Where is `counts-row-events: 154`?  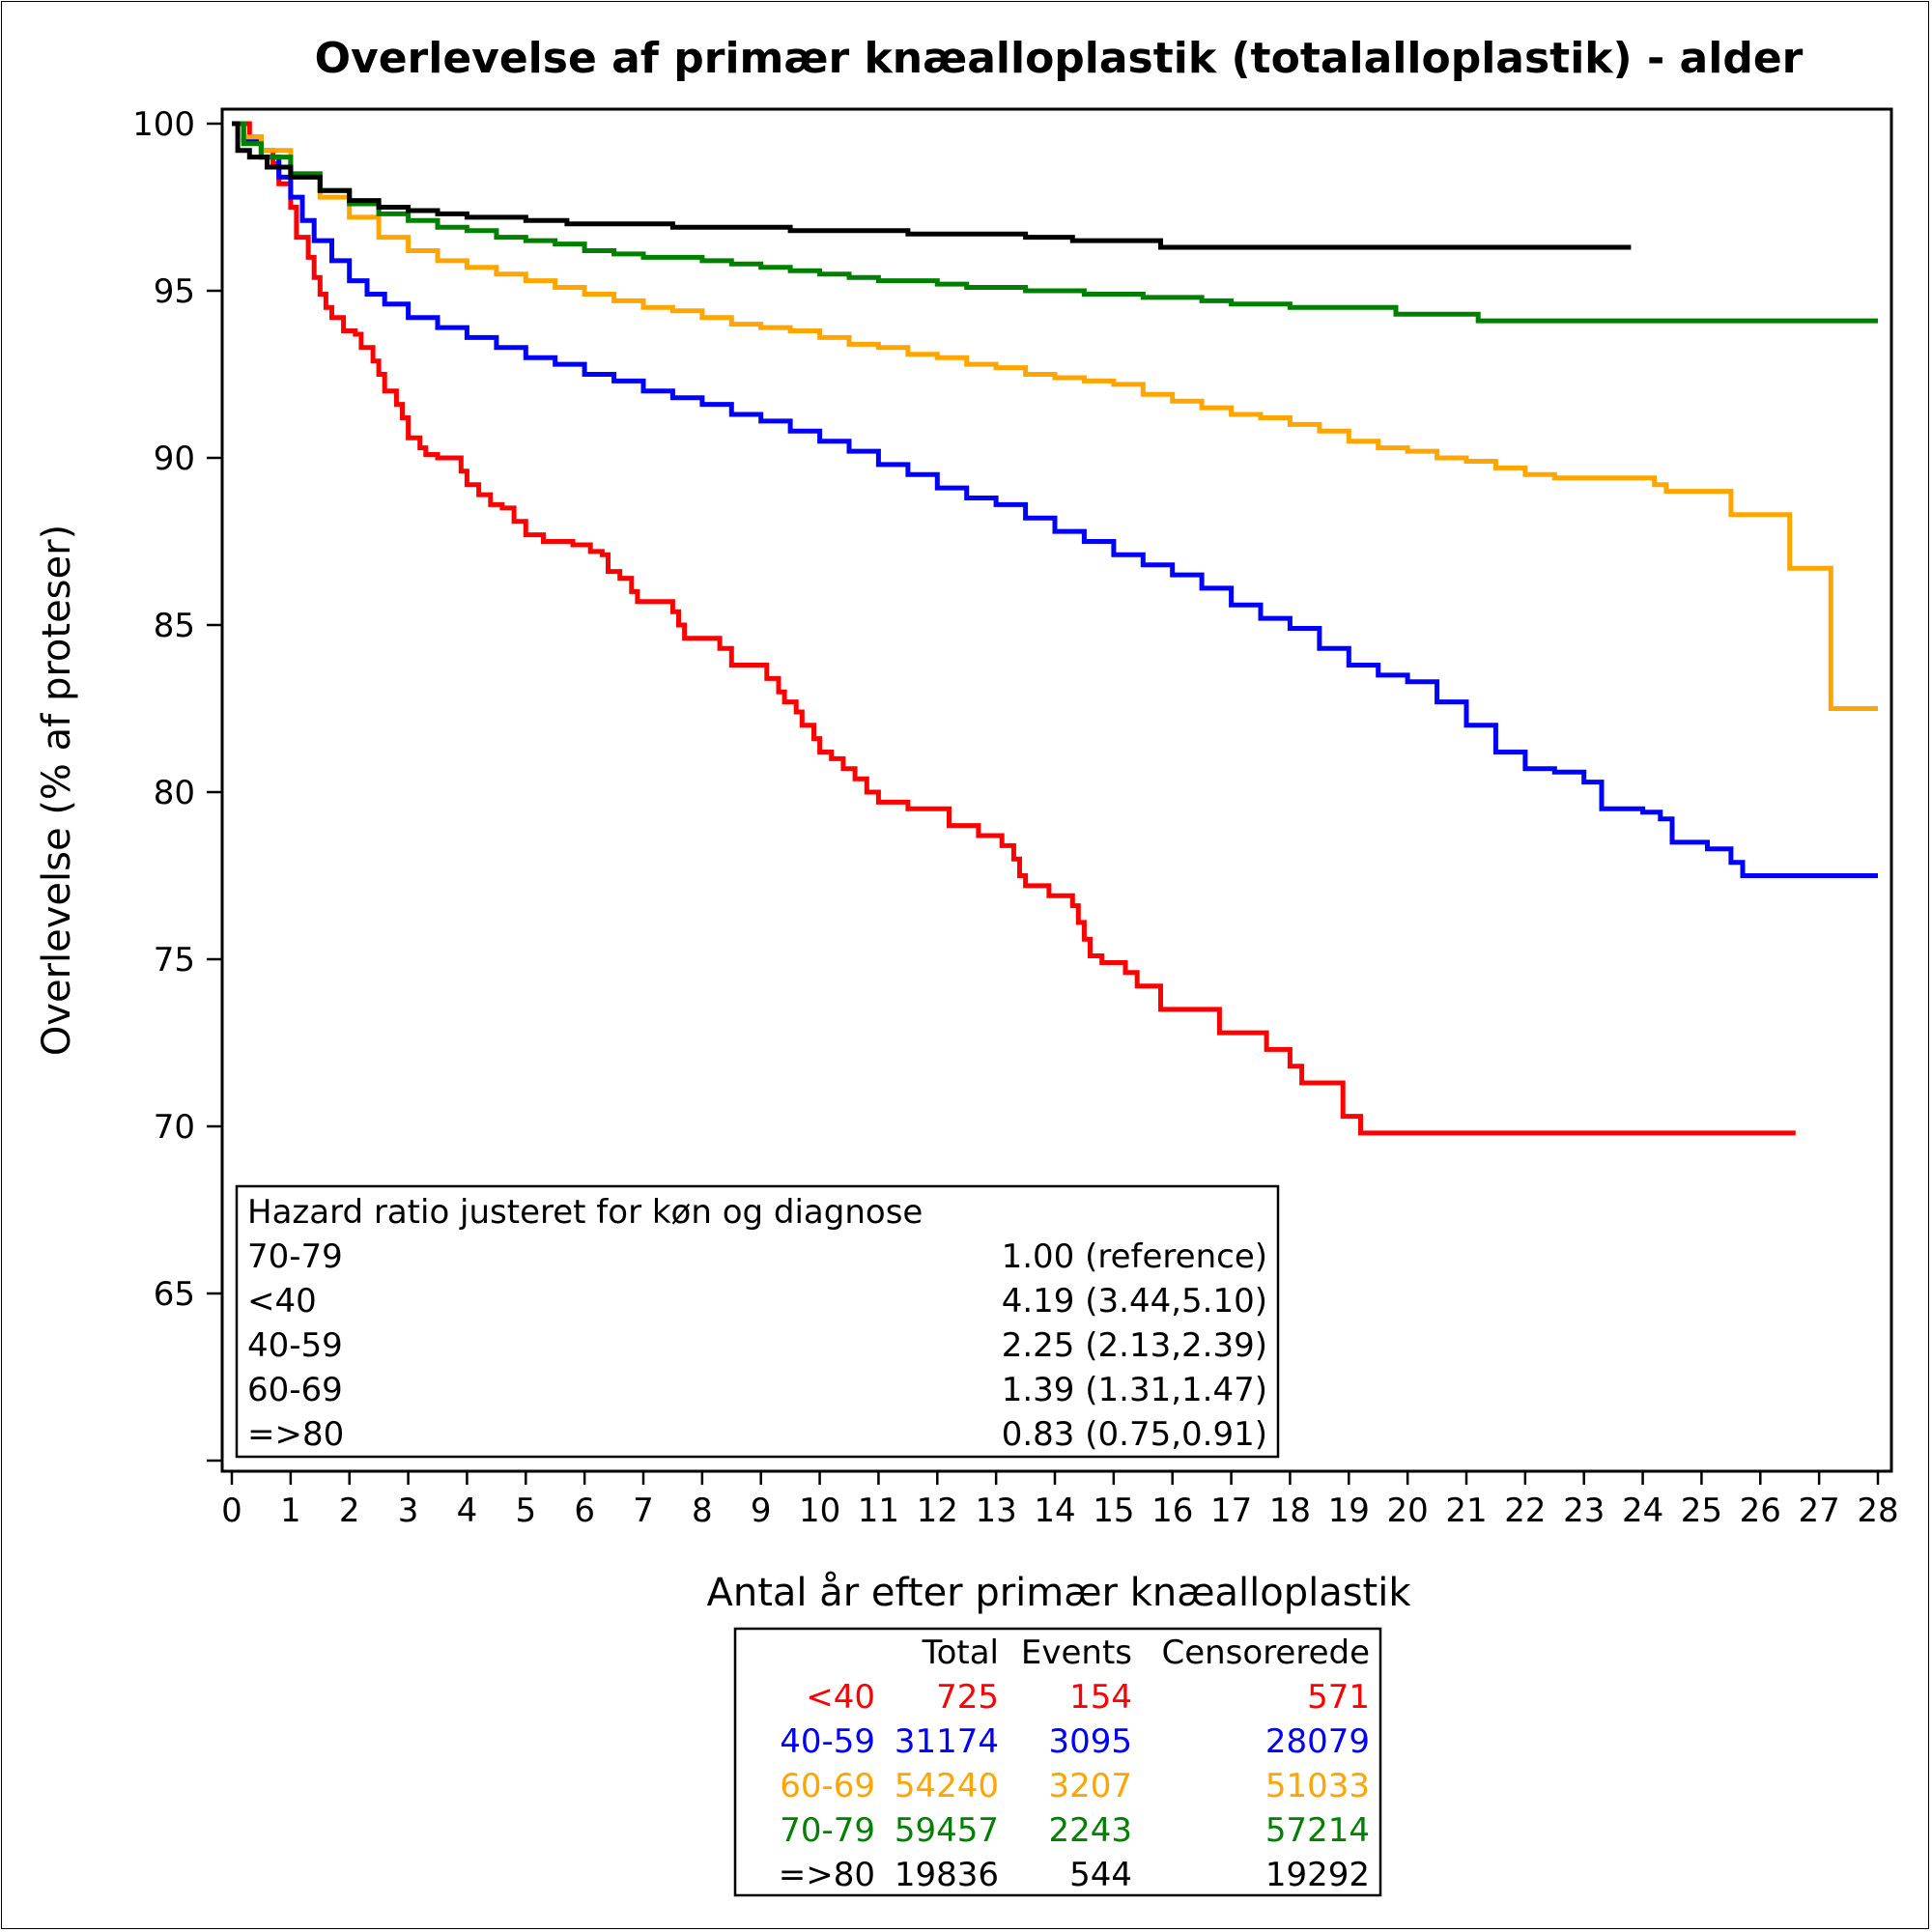
counts-row-events: 154 is located at coordinates (1100, 1697).